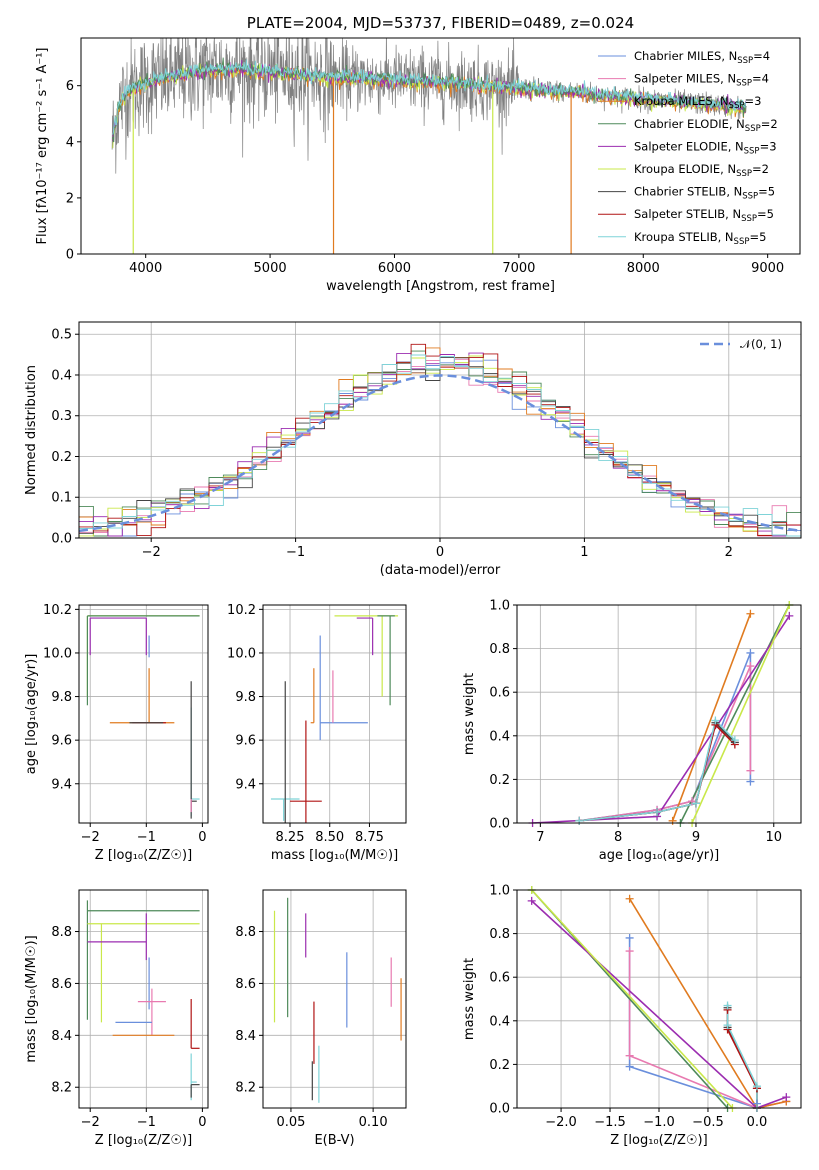  Describe the element at coordinates (61, 932) in the screenshot. I see `y-tick-label: 8.8` at that location.